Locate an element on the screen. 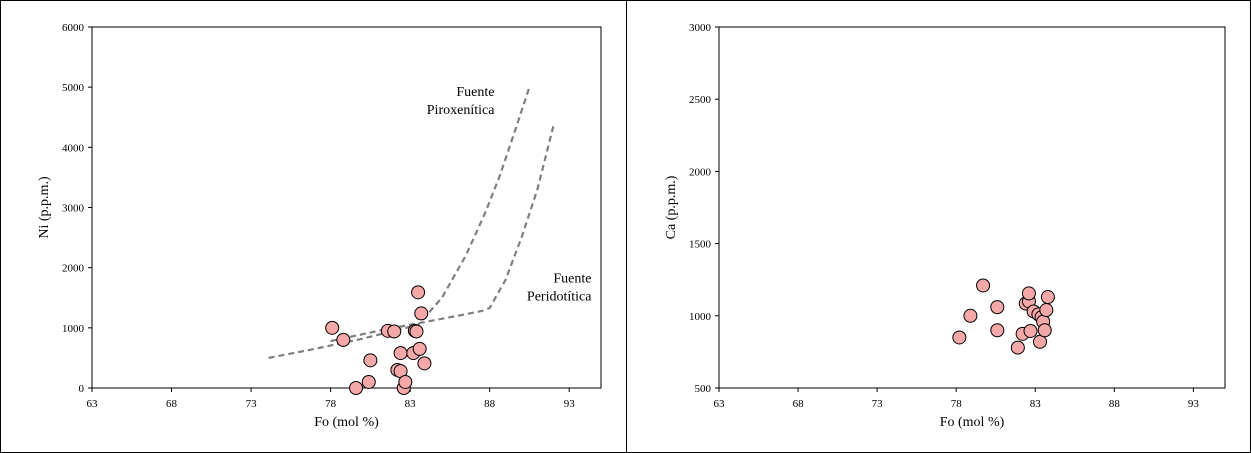  y-tick-label: 5000 is located at coordinates (73, 88).